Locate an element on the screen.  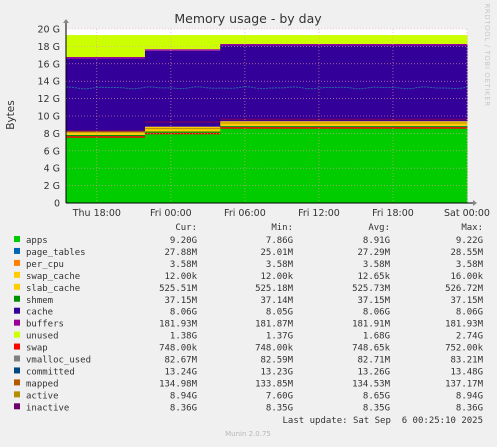
legend-cur: 82.67M is located at coordinates (180, 361).